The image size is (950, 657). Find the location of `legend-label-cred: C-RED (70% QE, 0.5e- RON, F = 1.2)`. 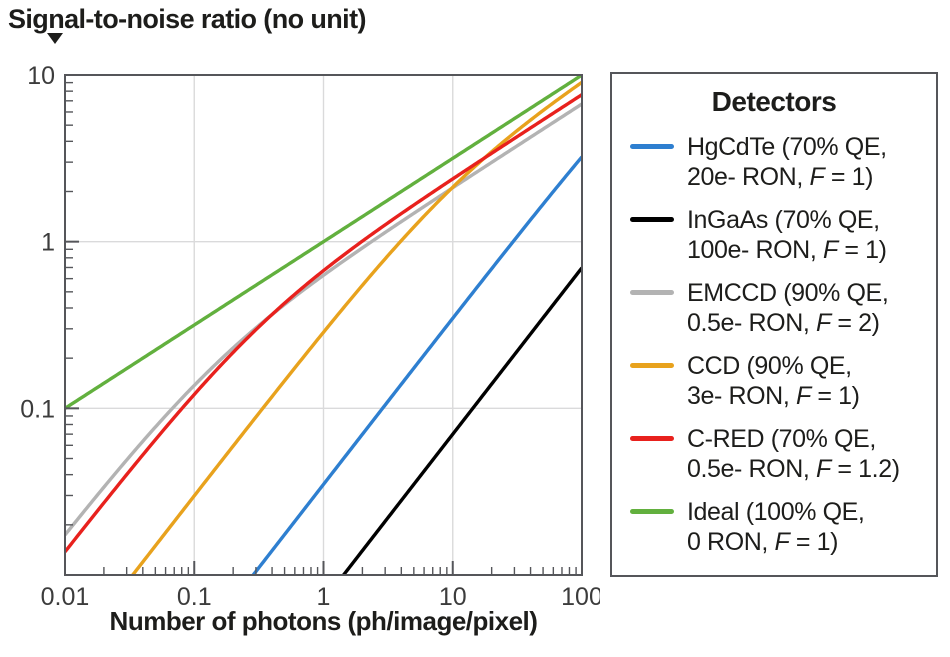

legend-label-cred: C-RED (70% QE, 0.5e- RON, F = 1.2) is located at coordinates (793, 454).